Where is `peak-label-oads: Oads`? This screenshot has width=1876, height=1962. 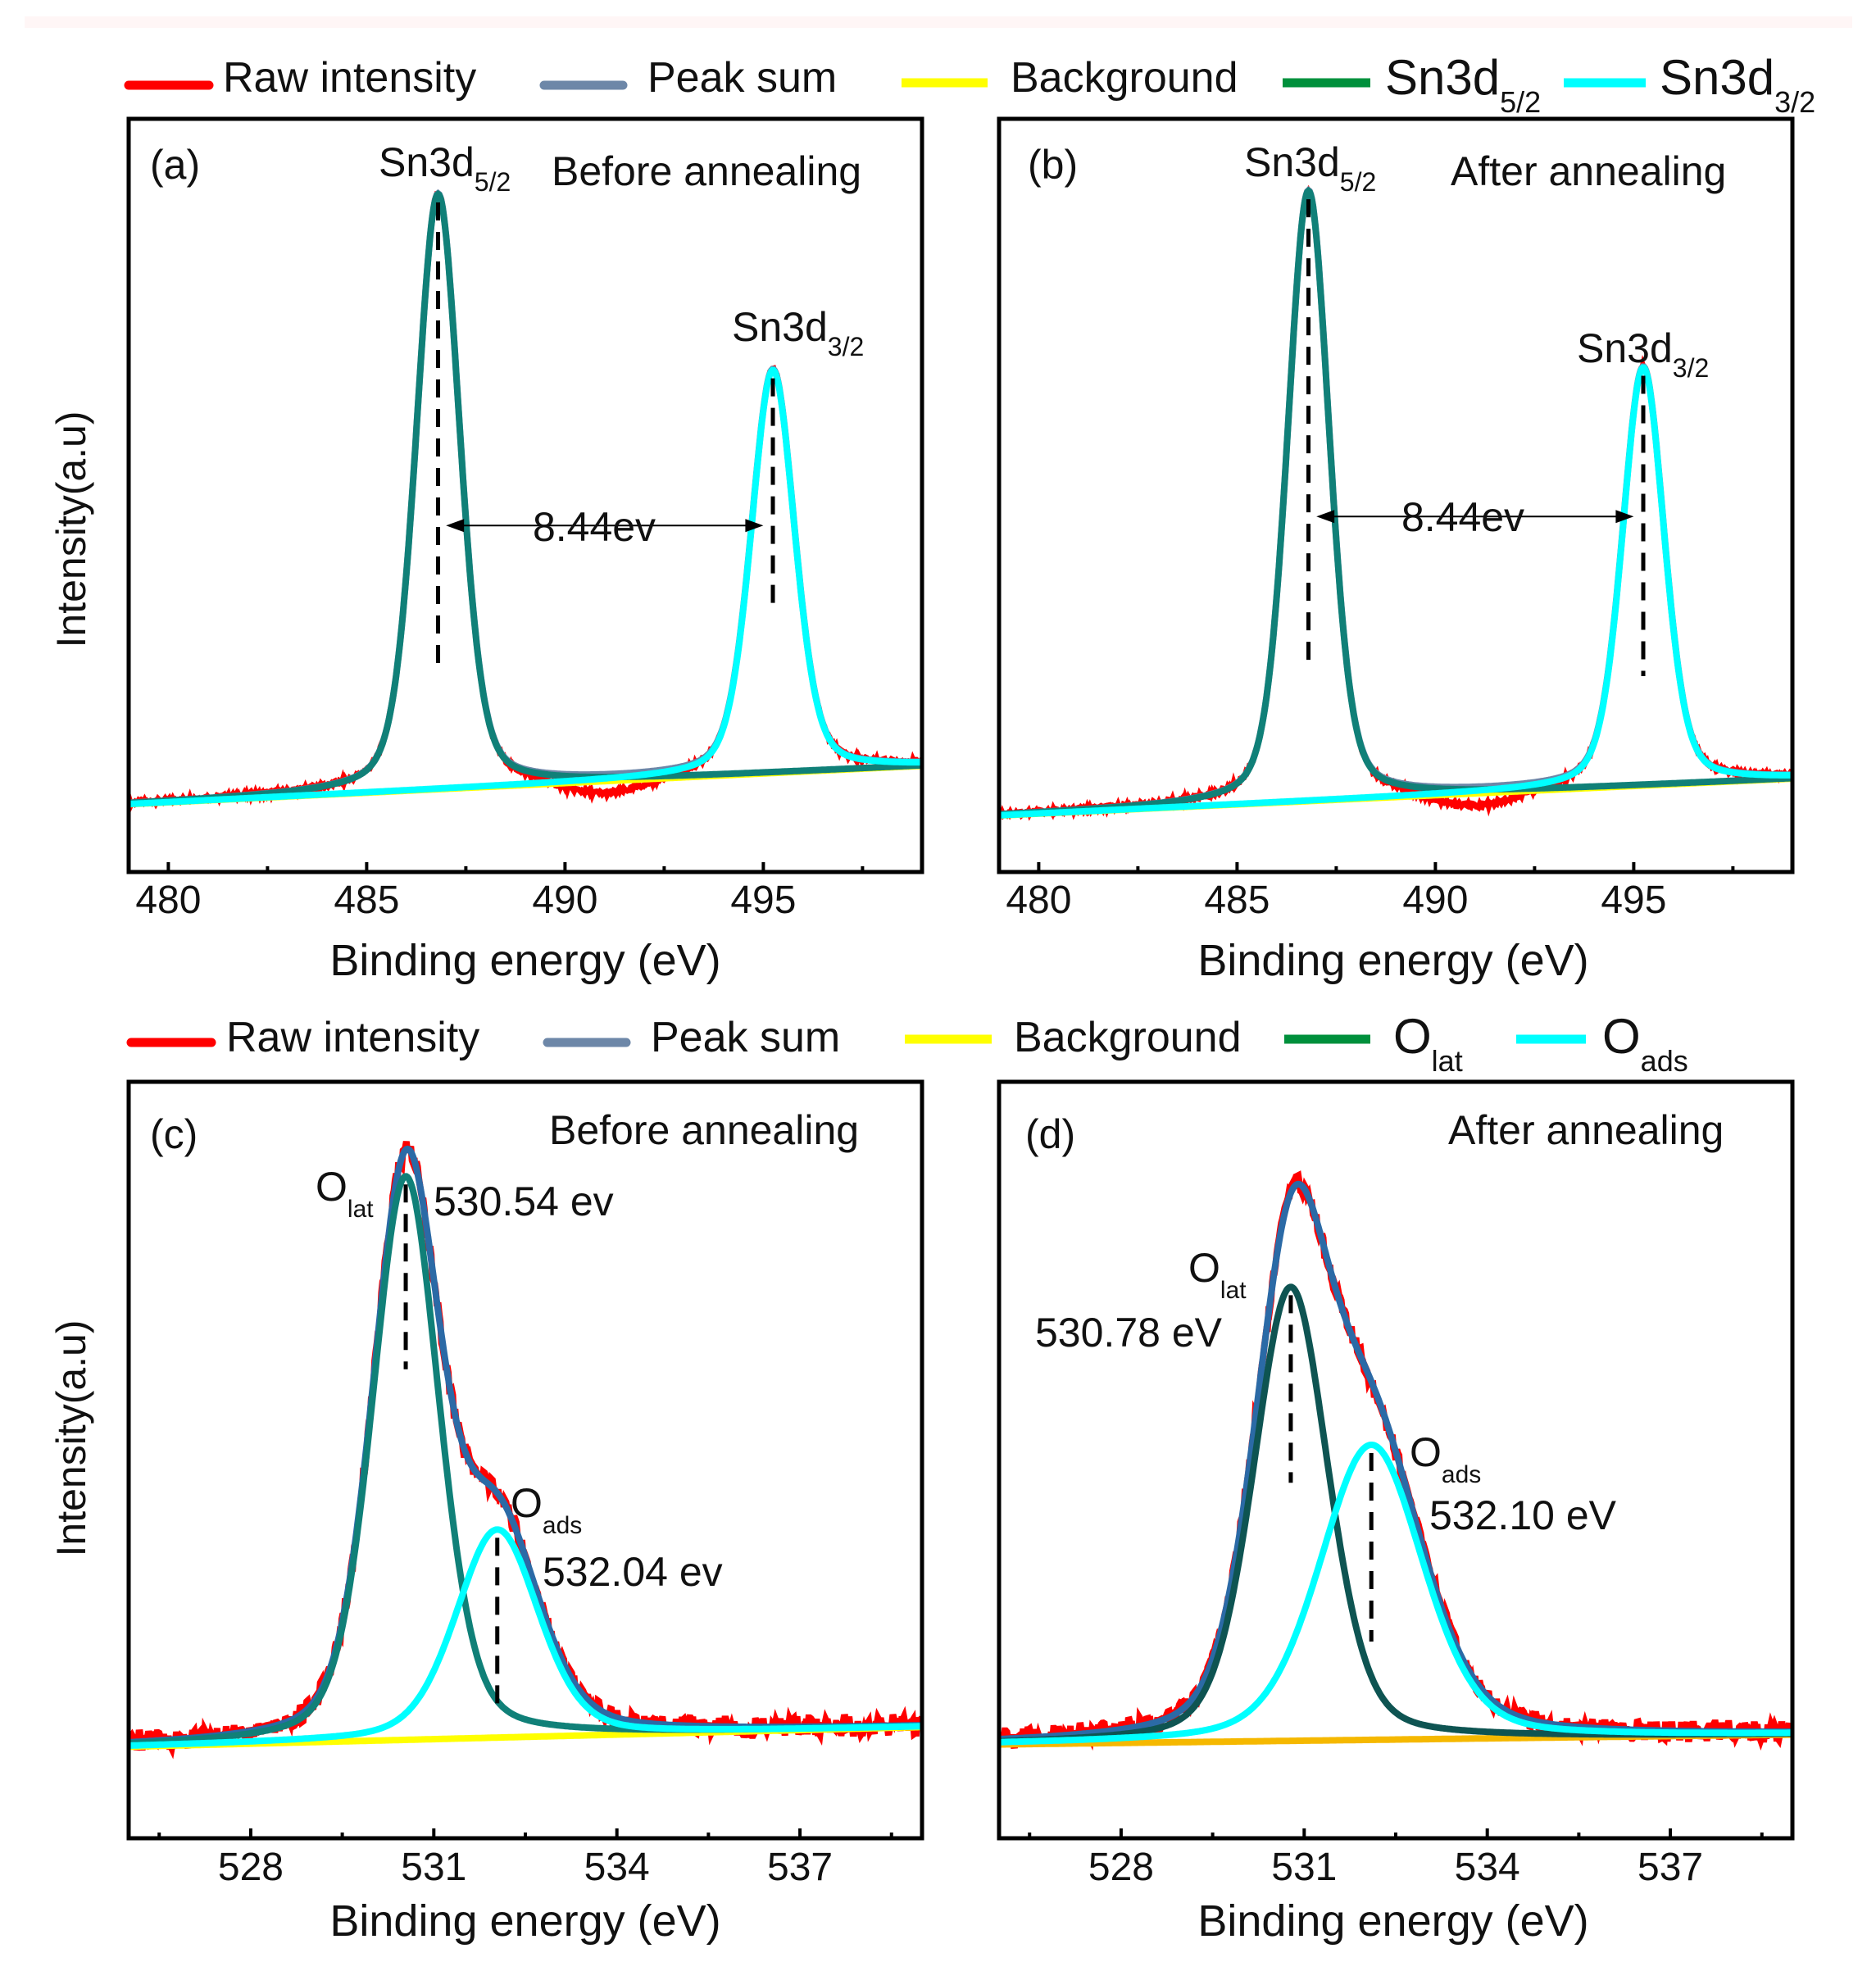
peak-label-oads: Oads is located at coordinates (1445, 1458).